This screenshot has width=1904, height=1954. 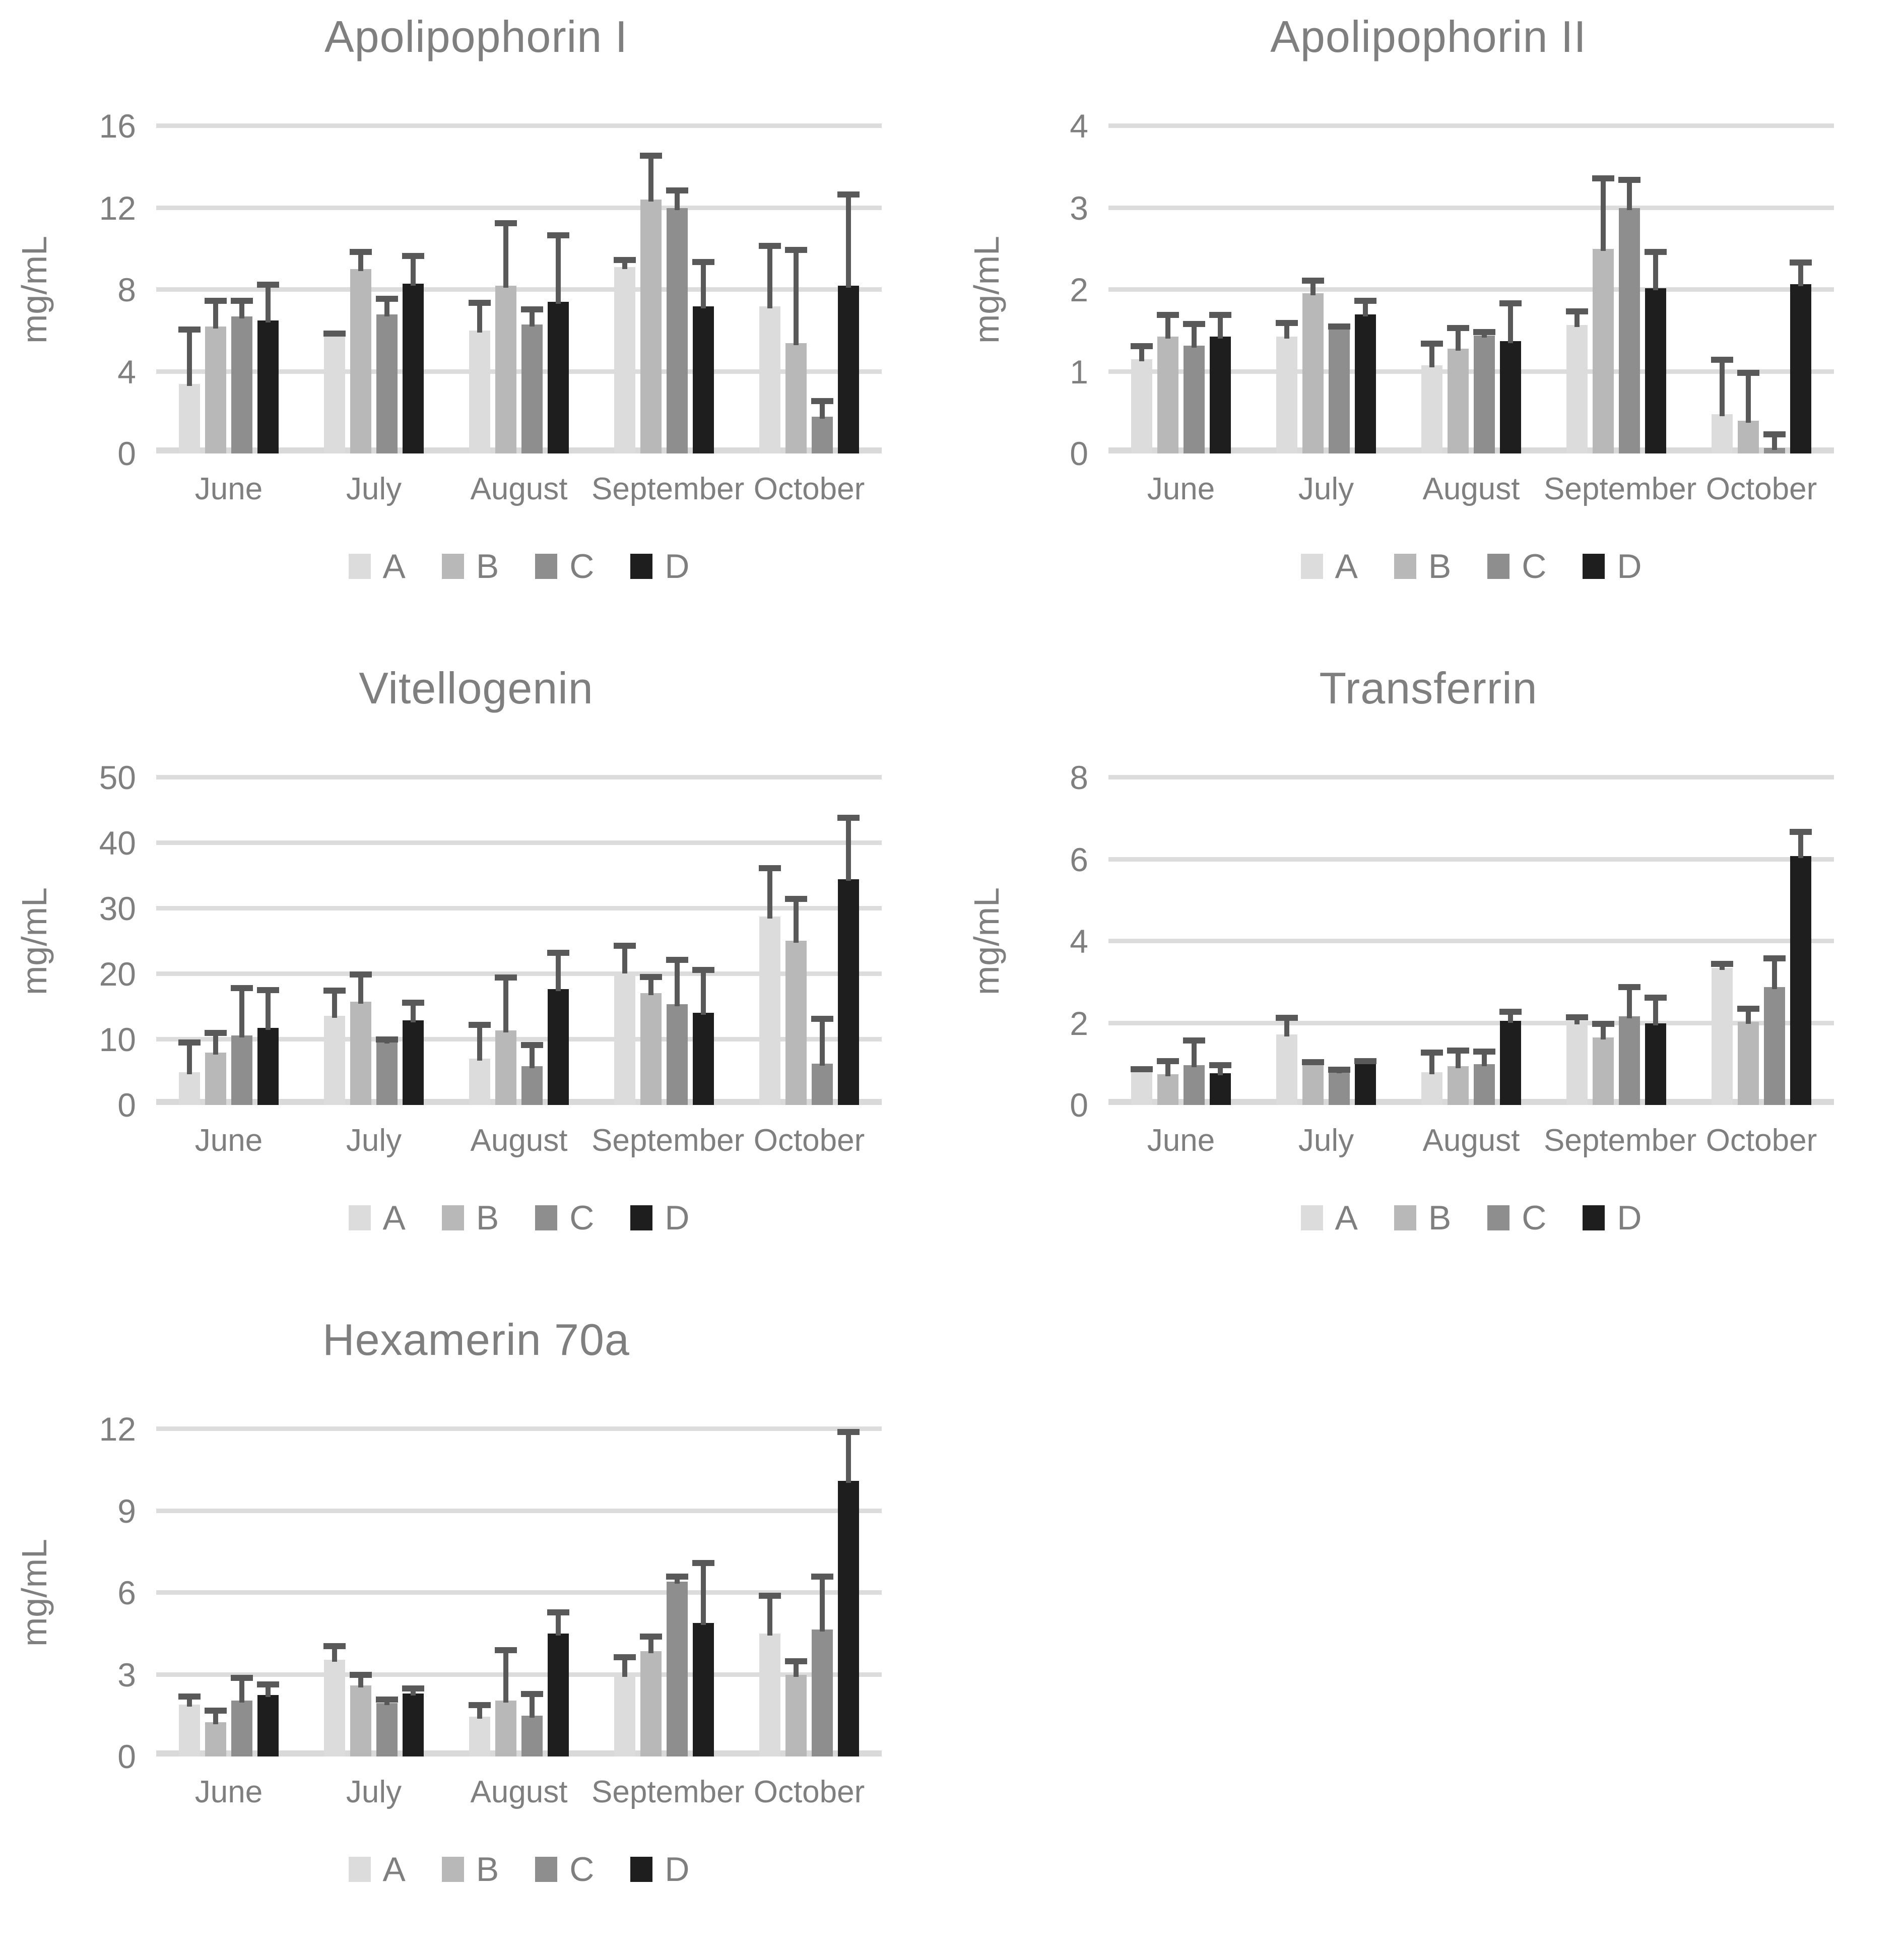 What do you see at coordinates (1181, 1140) in the screenshot?
I see `category-label: June` at bounding box center [1181, 1140].